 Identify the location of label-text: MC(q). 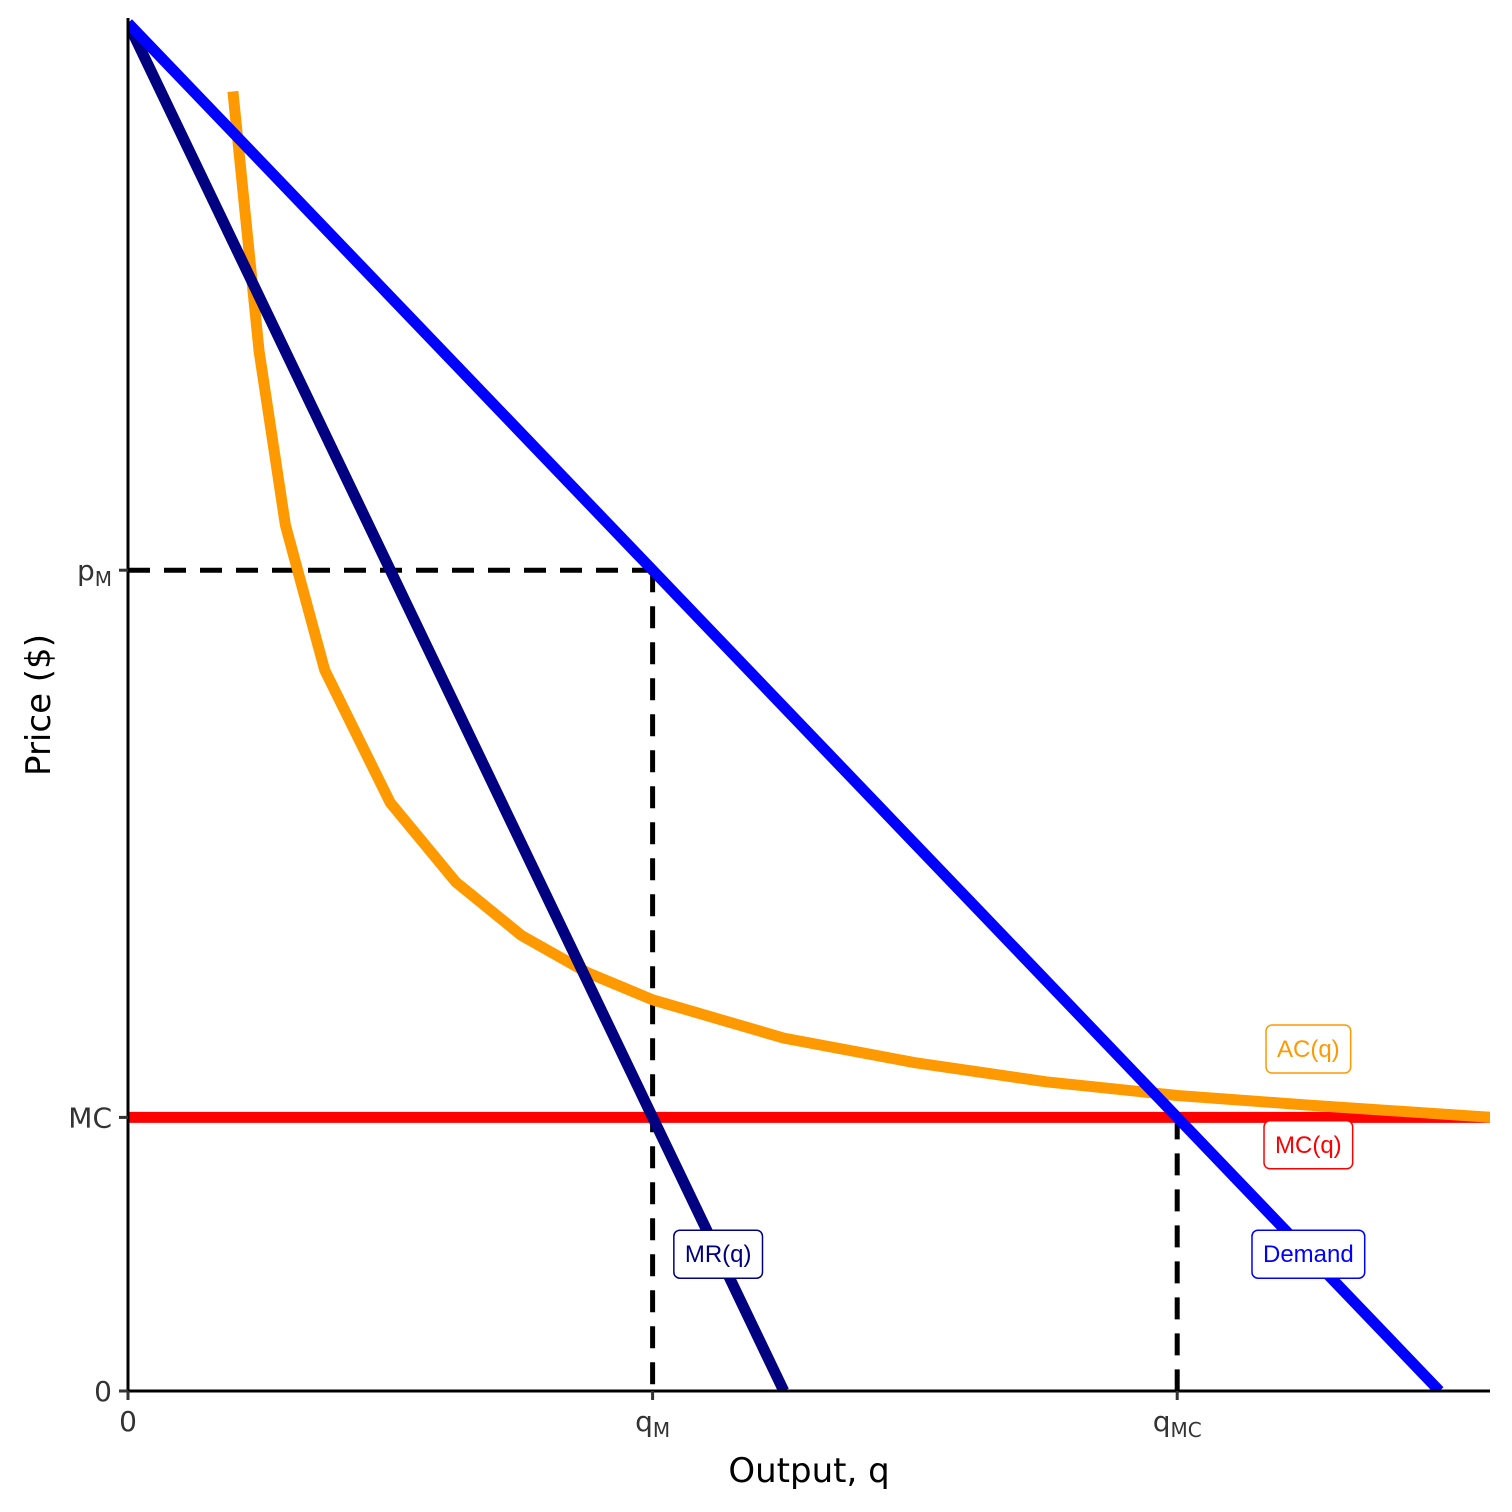
(1308, 1145).